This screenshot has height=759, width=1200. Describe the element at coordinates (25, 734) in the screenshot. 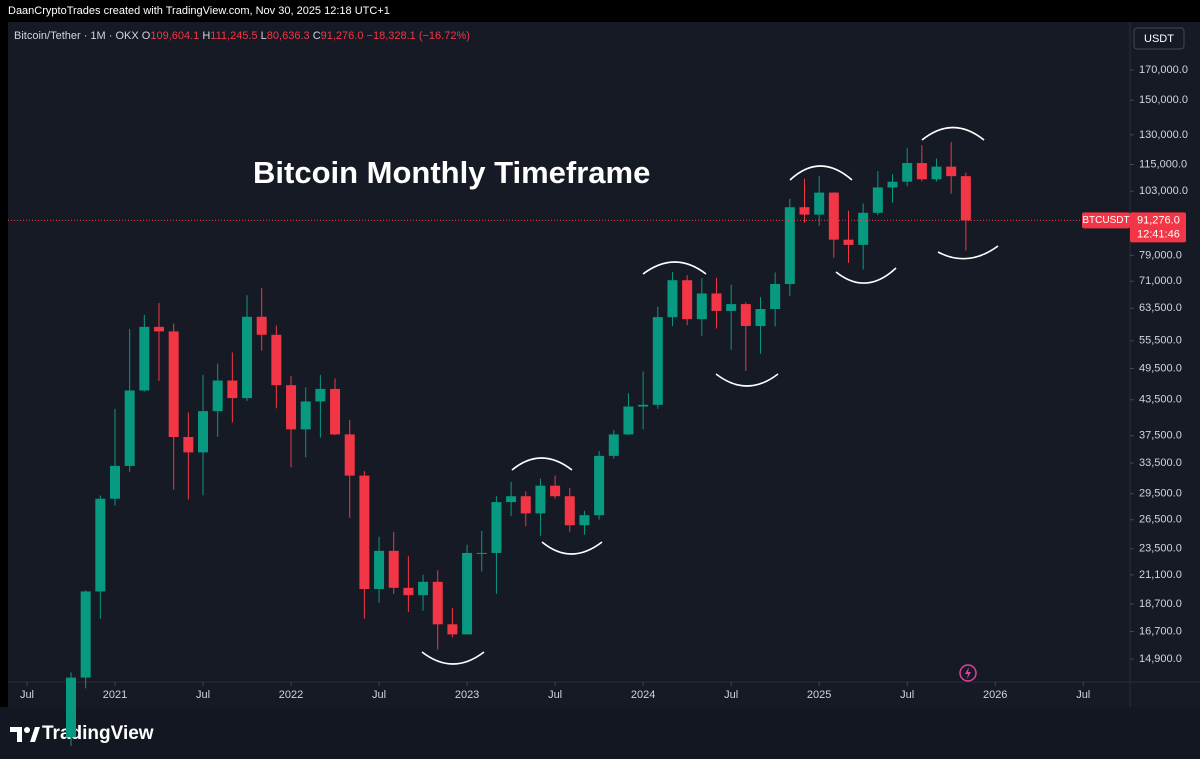

I see `brand-logo` at that location.